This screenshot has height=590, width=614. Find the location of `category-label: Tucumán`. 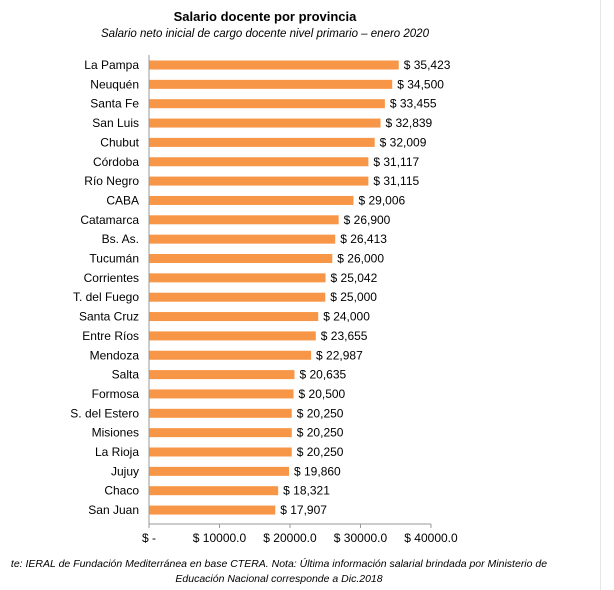

category-label: Tucumán is located at coordinates (114, 259).